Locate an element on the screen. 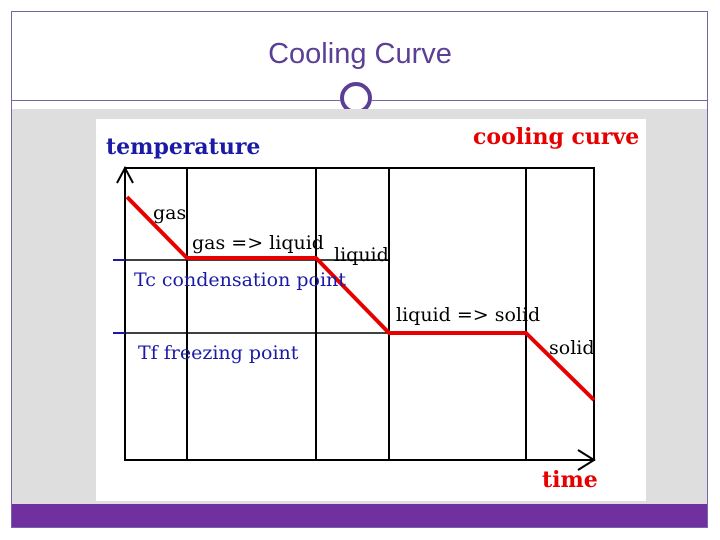 The image size is (720, 540). x-axis-arrow-icon is located at coordinates (586, 460).